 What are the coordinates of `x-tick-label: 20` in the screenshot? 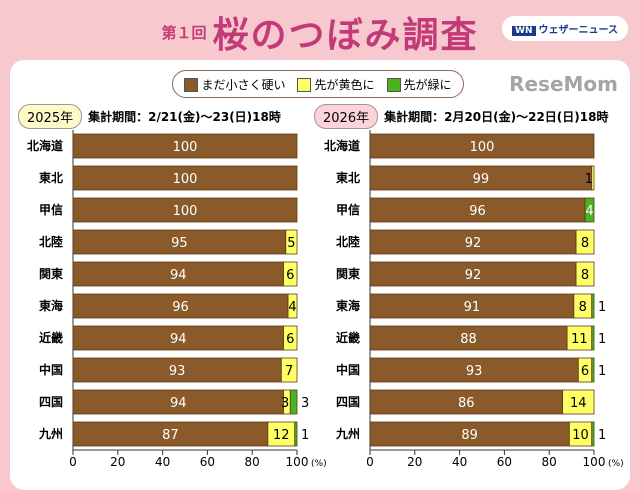 It's located at (117, 462).